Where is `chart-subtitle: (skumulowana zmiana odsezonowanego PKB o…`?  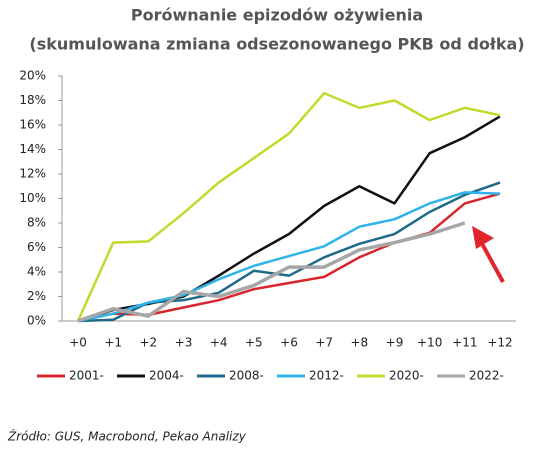 chart-subtitle: (skumulowana zmiana odsezonowanego PKB o… is located at coordinates (276, 44).